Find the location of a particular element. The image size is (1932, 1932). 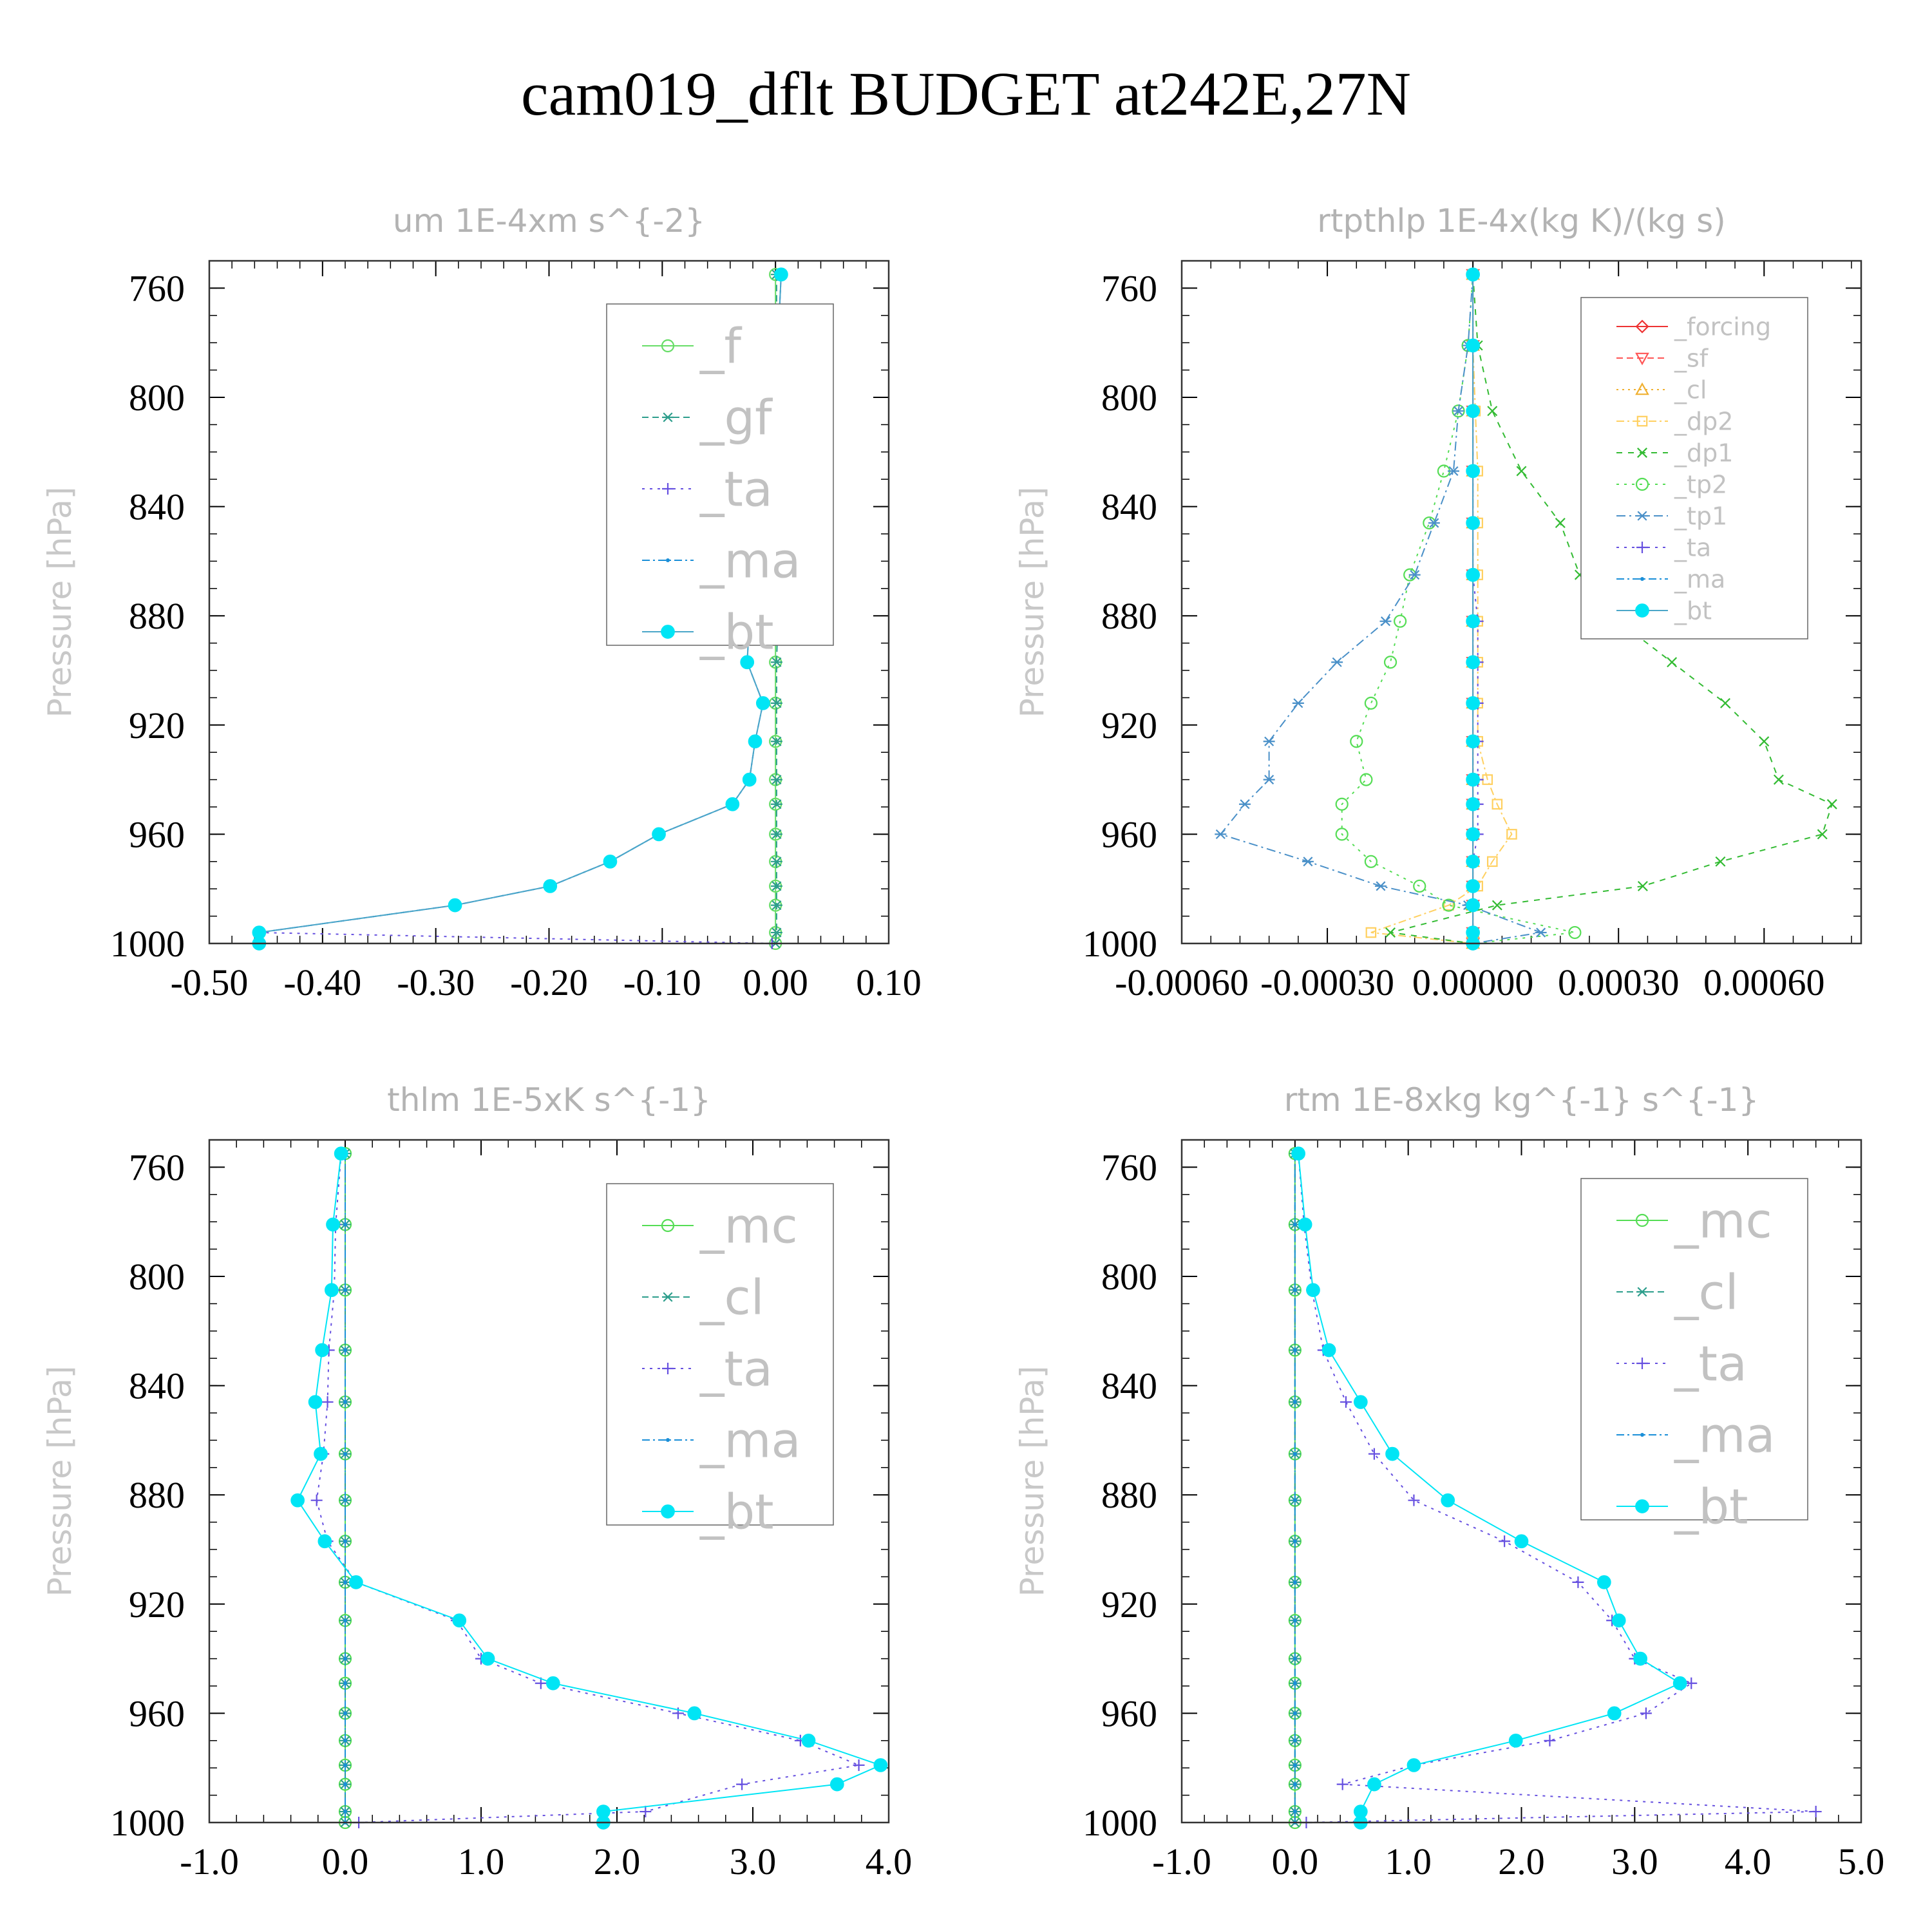

legend-entry-f: _f is located at coordinates (692, 346).